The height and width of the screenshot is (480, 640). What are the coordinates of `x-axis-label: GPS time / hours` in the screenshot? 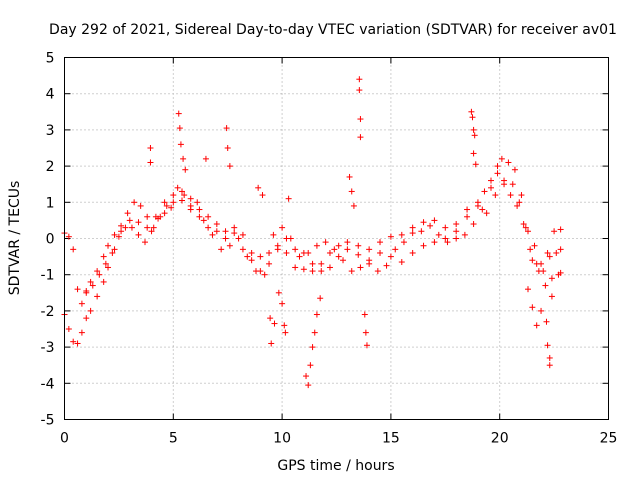 It's located at (335, 466).